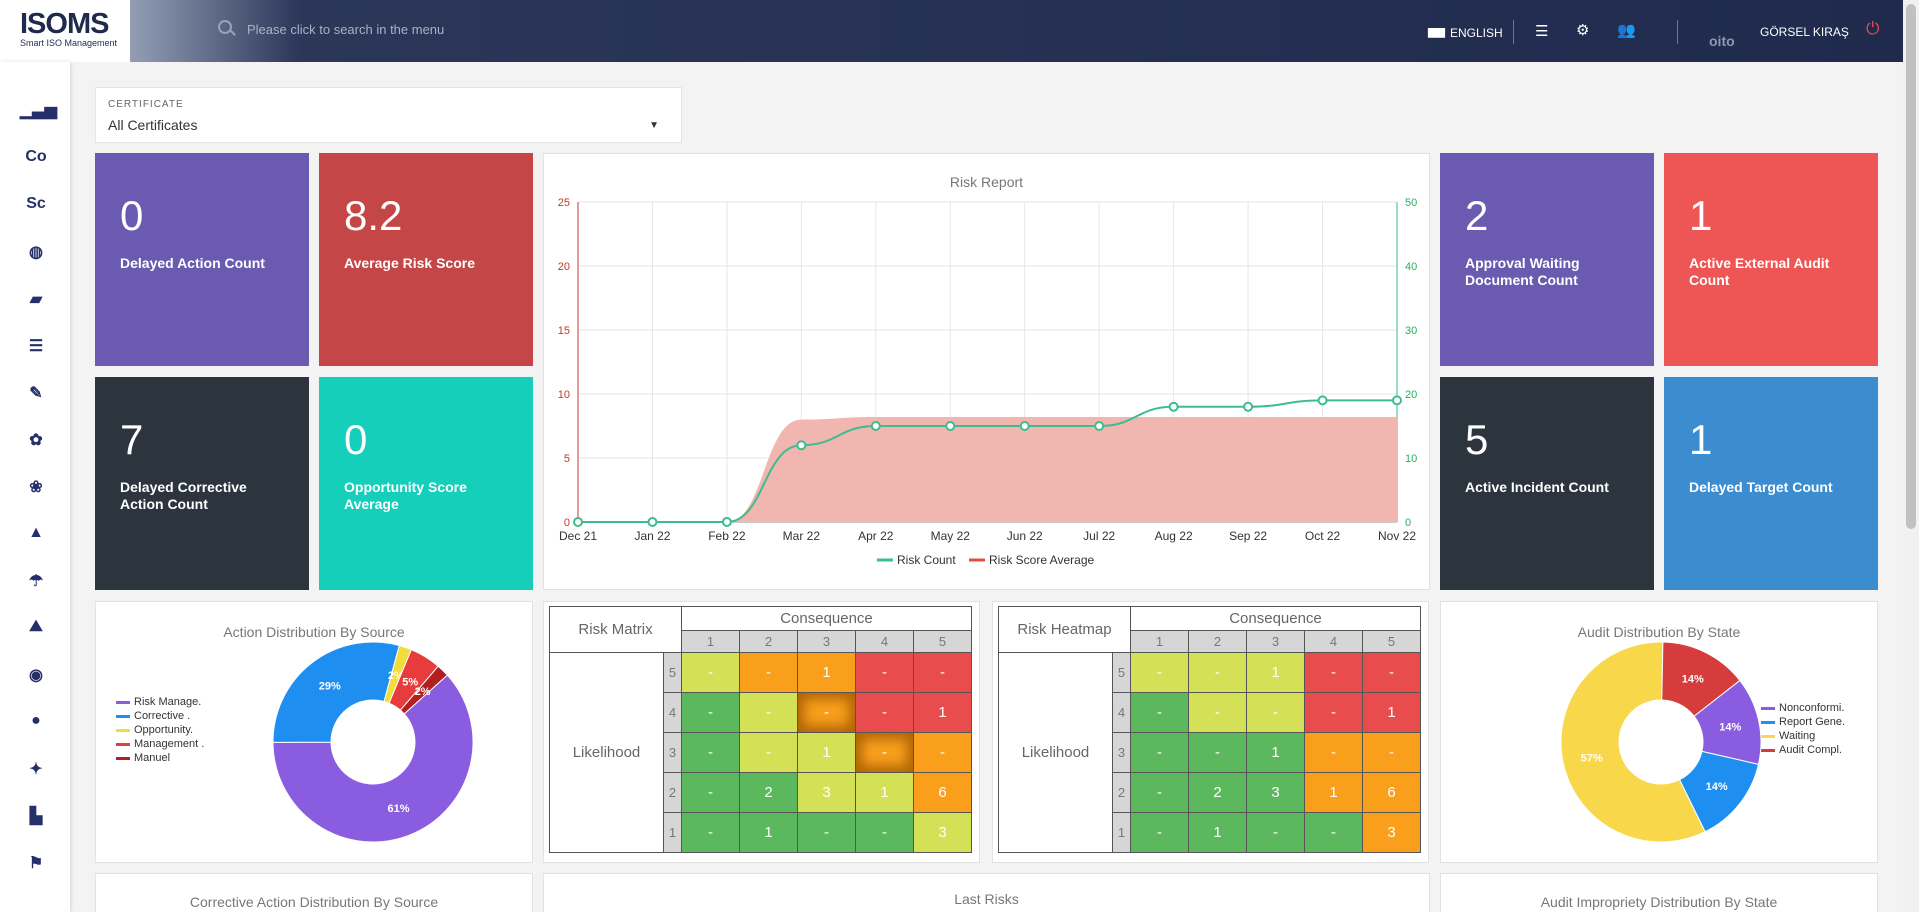 The image size is (1919, 912). Describe the element at coordinates (38, 110) in the screenshot. I see `dashboard-bar-chart-icon: ▁▃▅` at that location.